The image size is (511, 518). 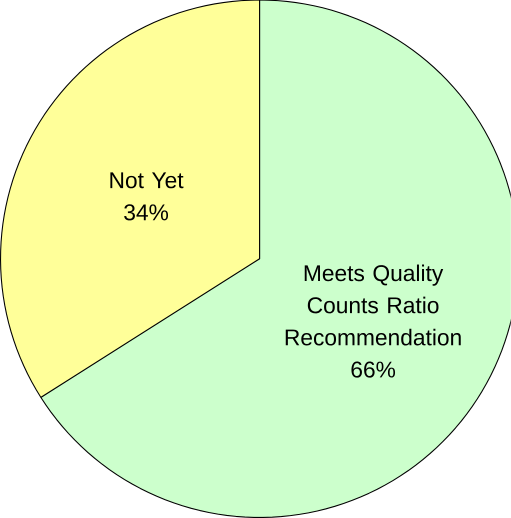 What do you see at coordinates (147, 180) in the screenshot?
I see `slice-label: Not Yet` at bounding box center [147, 180].